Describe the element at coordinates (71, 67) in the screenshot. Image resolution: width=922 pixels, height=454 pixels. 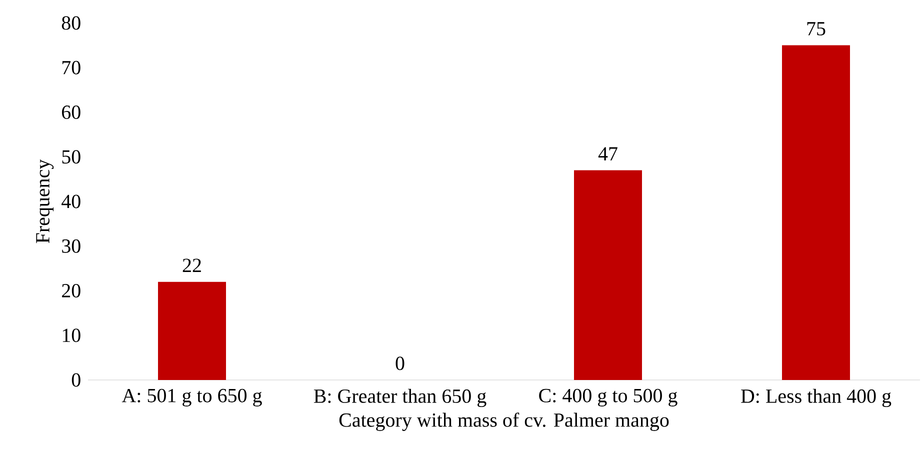
I see `y-tick-label: 70` at that location.